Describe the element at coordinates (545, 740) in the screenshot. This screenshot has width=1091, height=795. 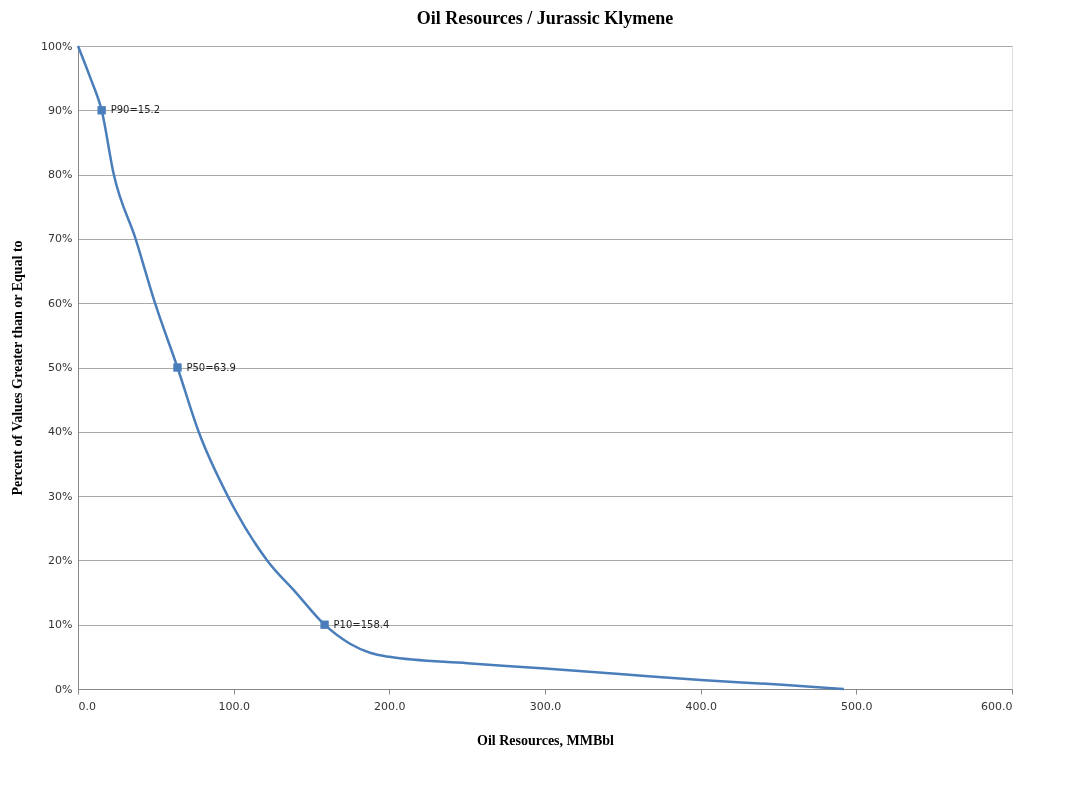
I see `x-axis-title: Oil Resources, MMBbl` at that location.